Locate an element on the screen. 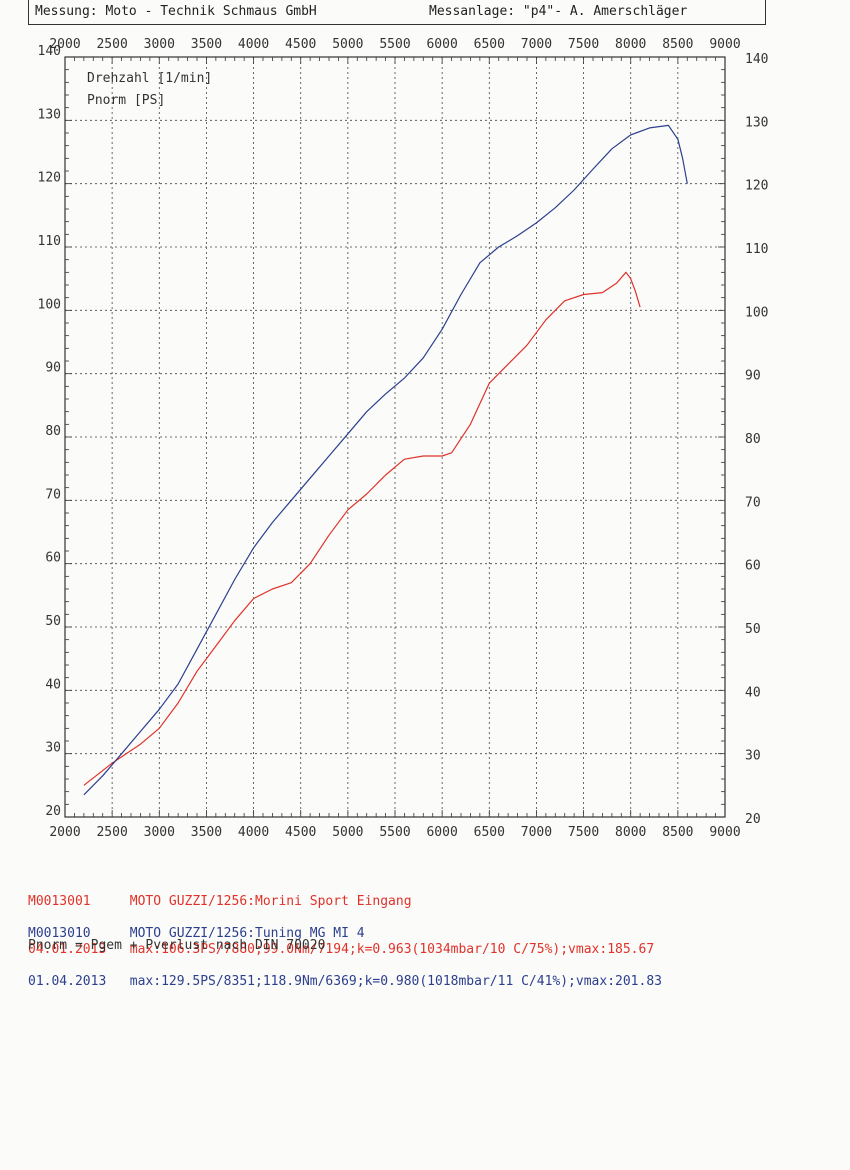 This screenshot has height=1170, width=850. legend-id: M0013001 is located at coordinates (59, 901).